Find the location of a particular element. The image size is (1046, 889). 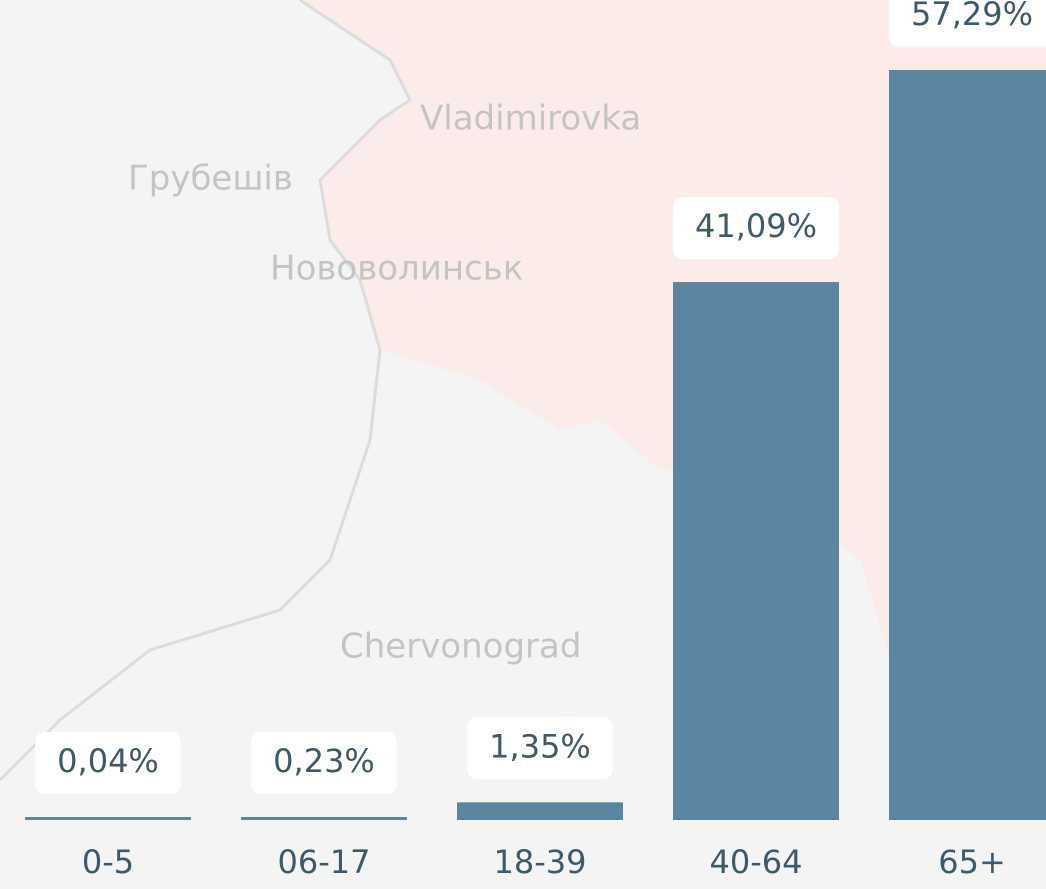

data-label: 57,29% is located at coordinates (972, 16).